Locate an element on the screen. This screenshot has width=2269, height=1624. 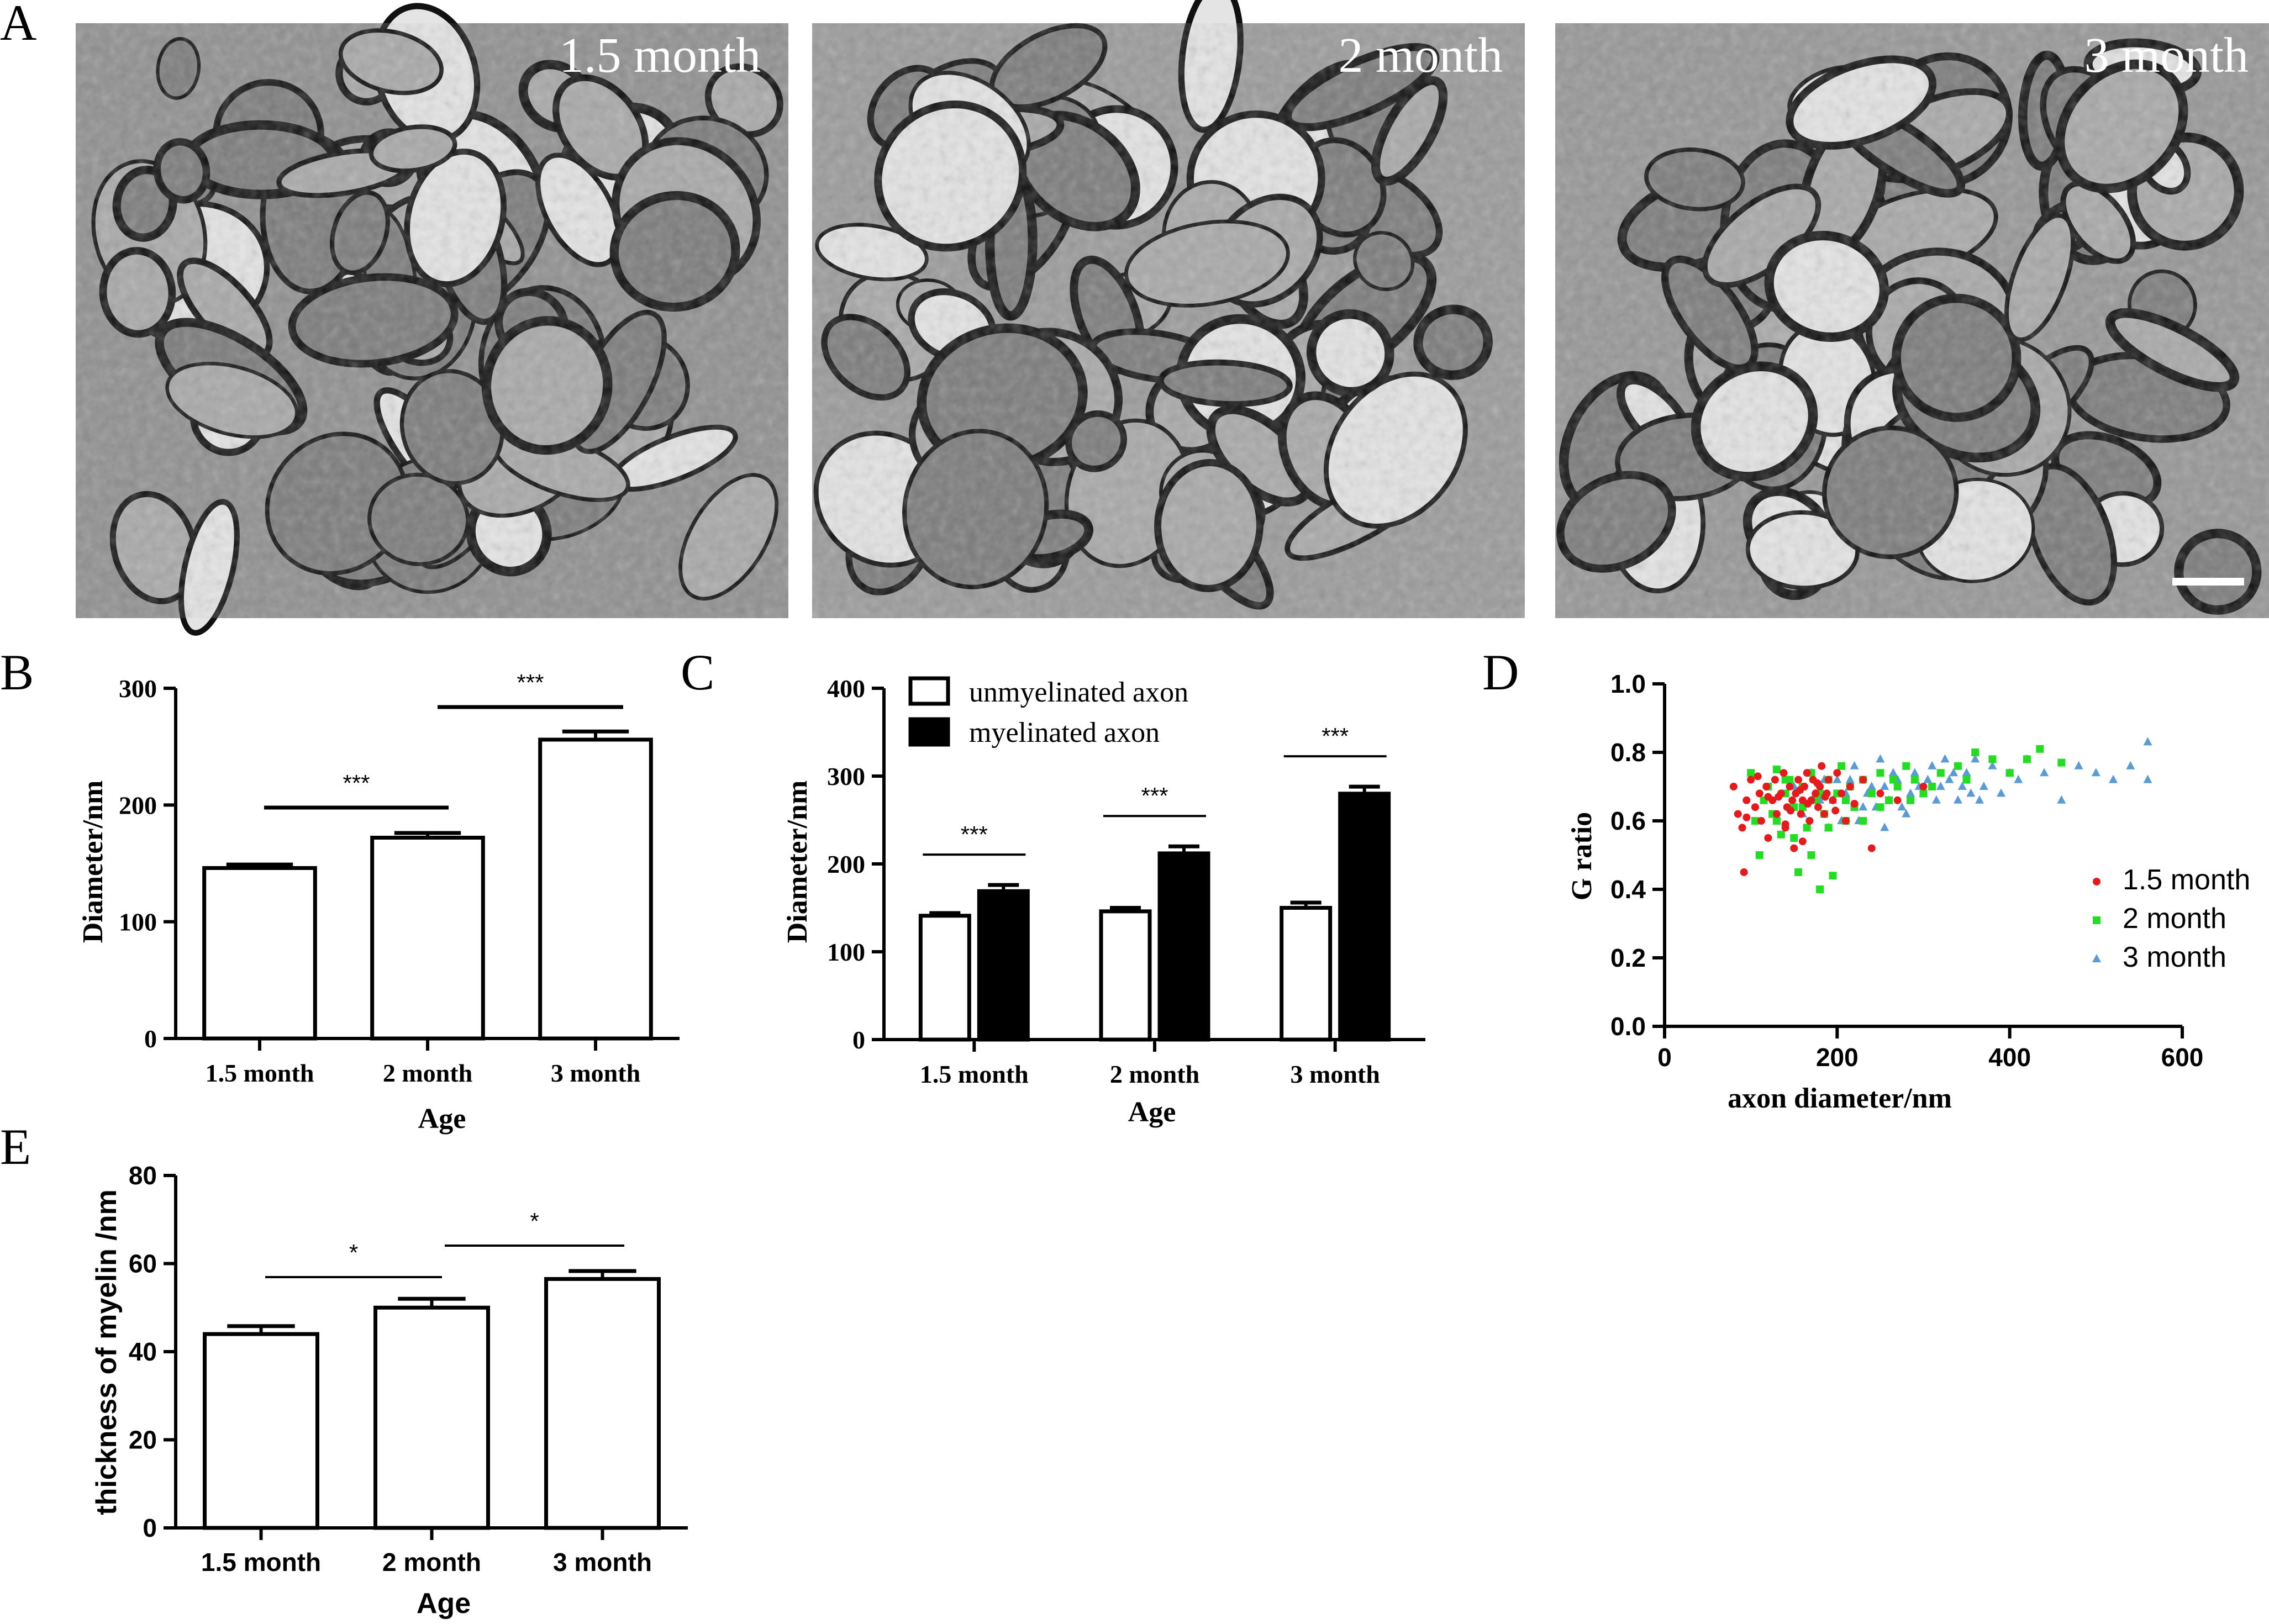
panel-b-y-title: Diameter/nm is located at coordinates (93, 862).